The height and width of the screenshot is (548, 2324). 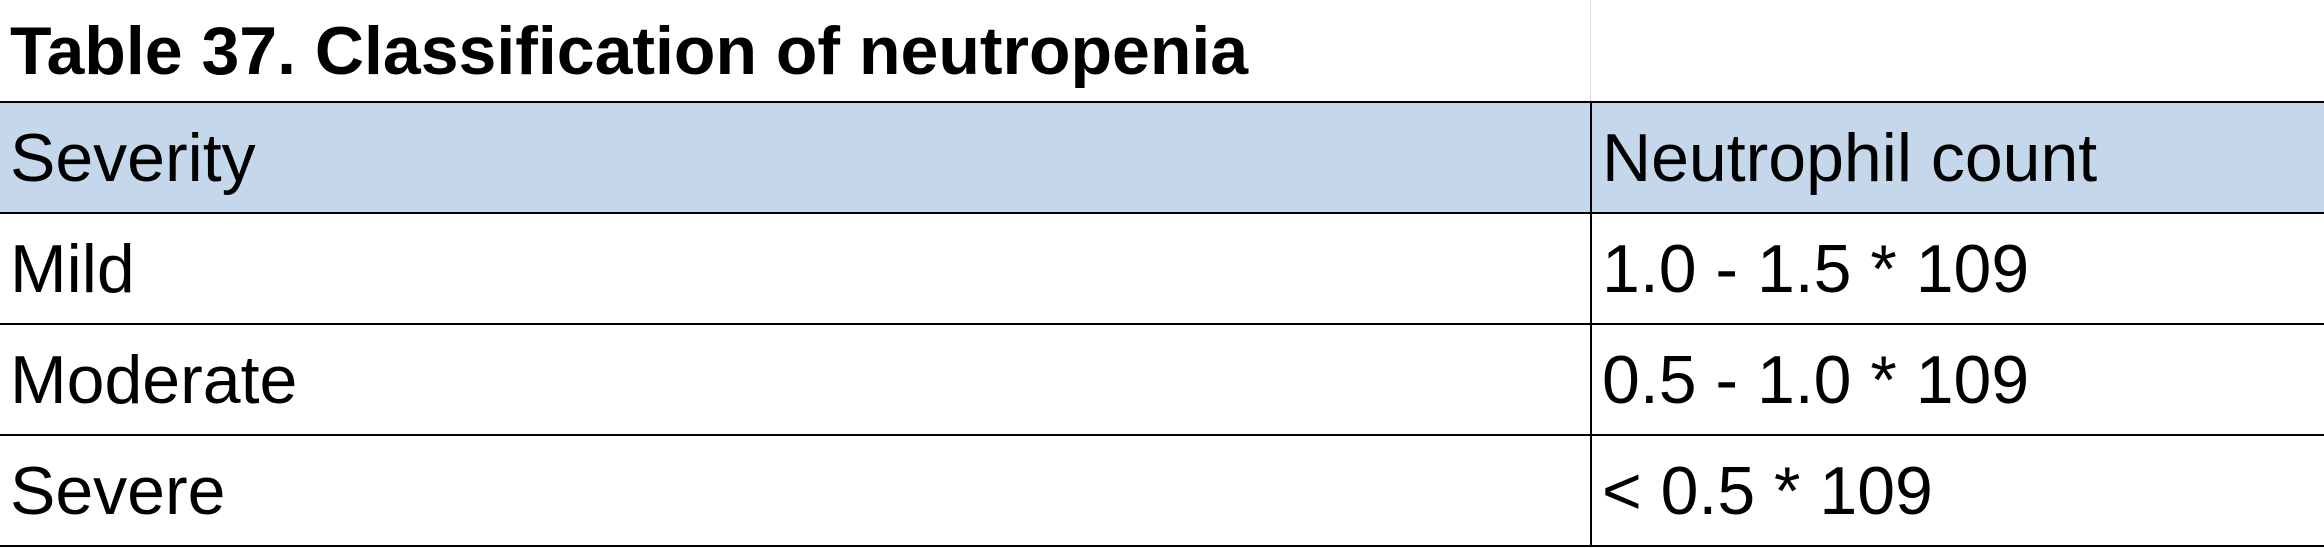 What do you see at coordinates (1957, 268) in the screenshot?
I see `cell-neutrophil-count: 1.0 - 1.5 * 109` at bounding box center [1957, 268].